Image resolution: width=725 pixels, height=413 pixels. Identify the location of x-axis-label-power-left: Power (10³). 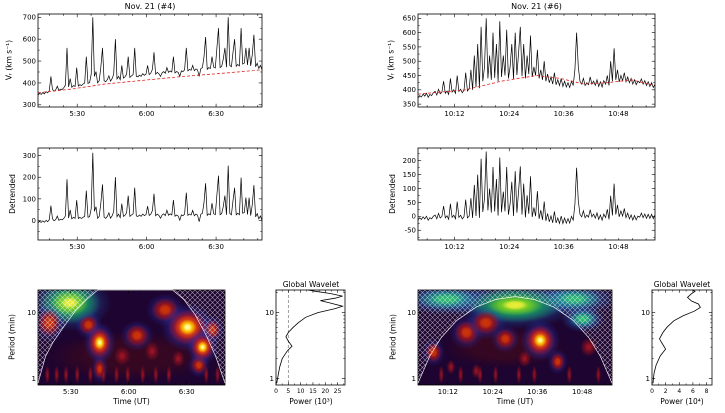
(311, 401).